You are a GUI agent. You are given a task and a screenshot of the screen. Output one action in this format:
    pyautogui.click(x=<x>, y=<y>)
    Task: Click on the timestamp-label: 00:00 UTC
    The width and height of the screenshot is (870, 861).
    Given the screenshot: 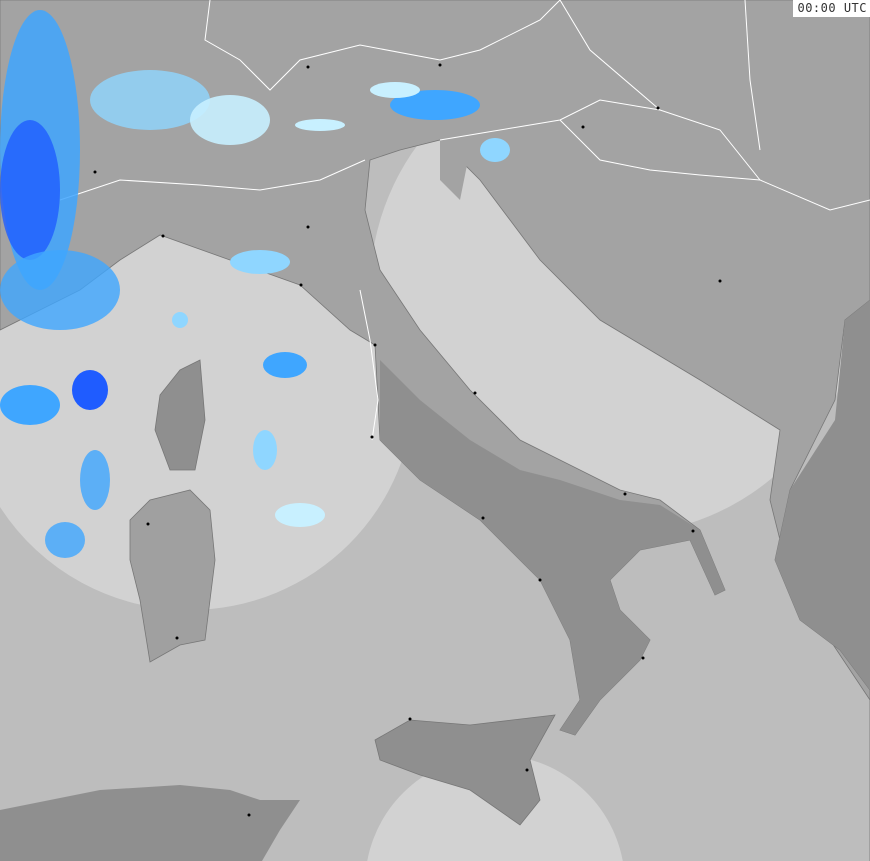 What is the action you would take?
    pyautogui.click(x=831, y=8)
    